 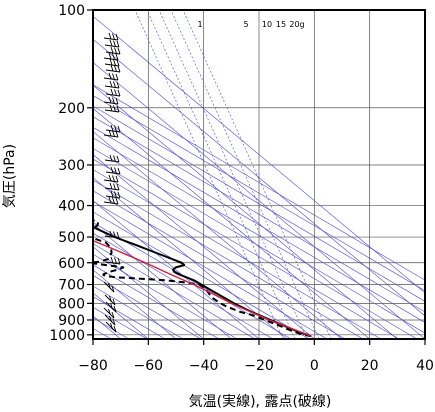 I want to click on mixing-ratio-labels: 1 5 10 15 20g, so click(x=250, y=24).